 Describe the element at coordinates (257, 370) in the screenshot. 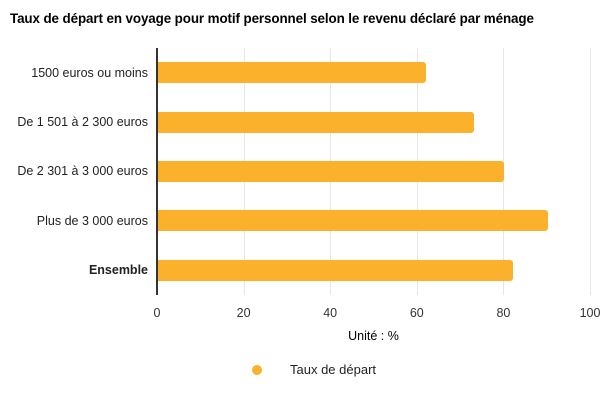

I see `legend-marker-icon` at that location.